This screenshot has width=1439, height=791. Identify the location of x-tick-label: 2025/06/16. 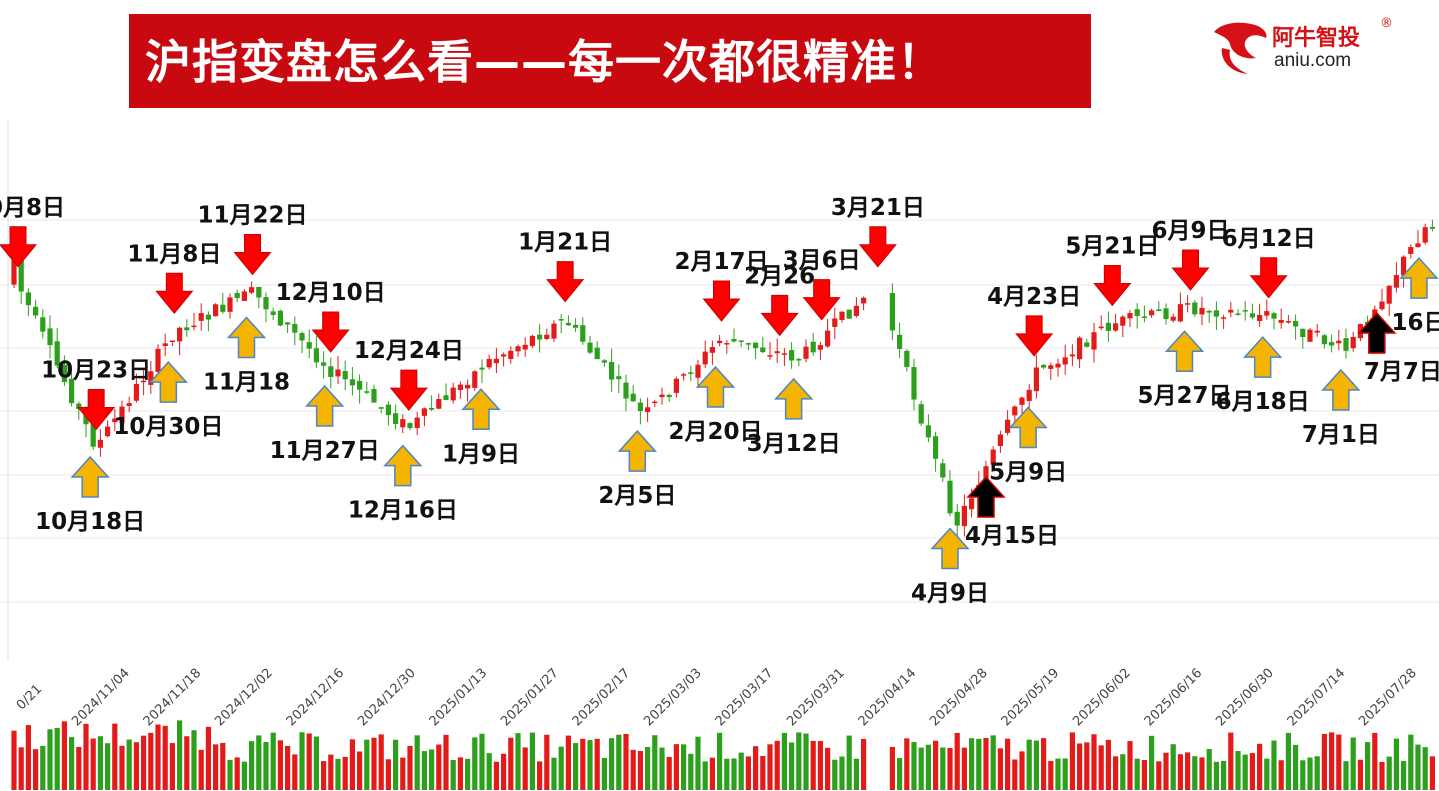
(1174, 698).